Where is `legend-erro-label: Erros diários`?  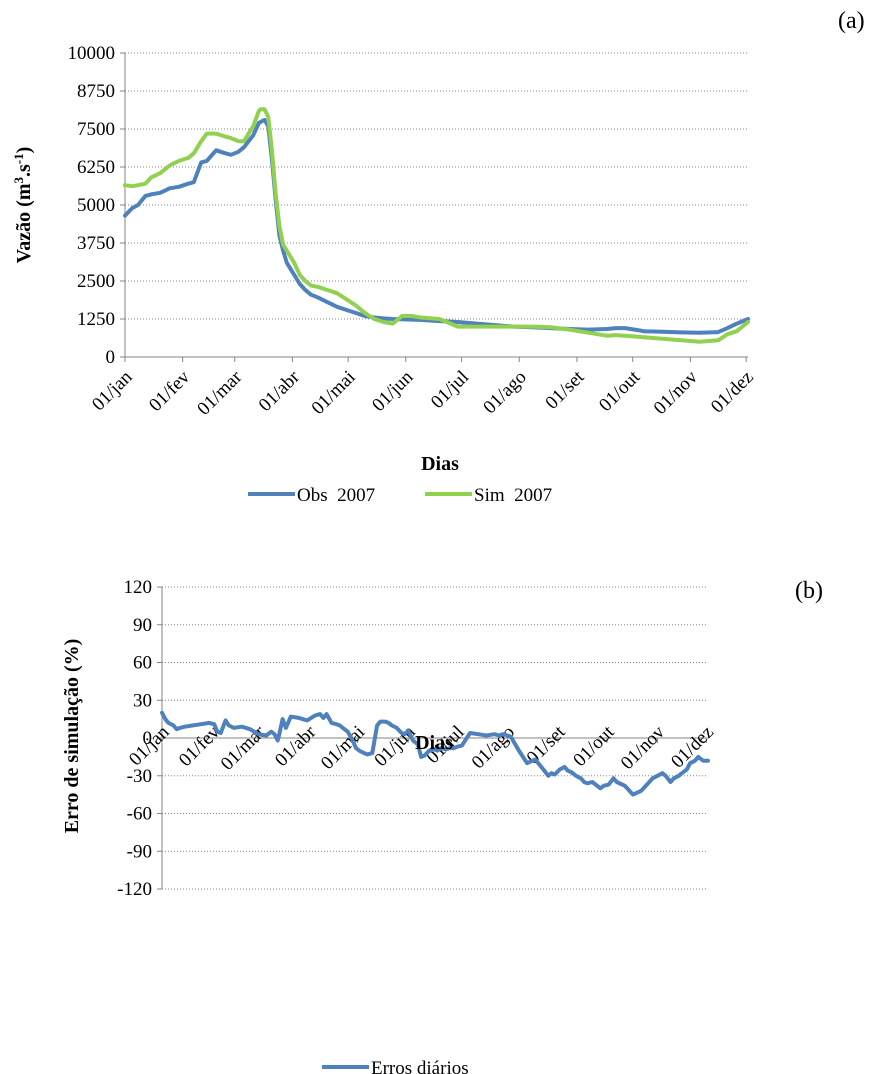 legend-erro-label: Erros diários is located at coordinates (420, 1066).